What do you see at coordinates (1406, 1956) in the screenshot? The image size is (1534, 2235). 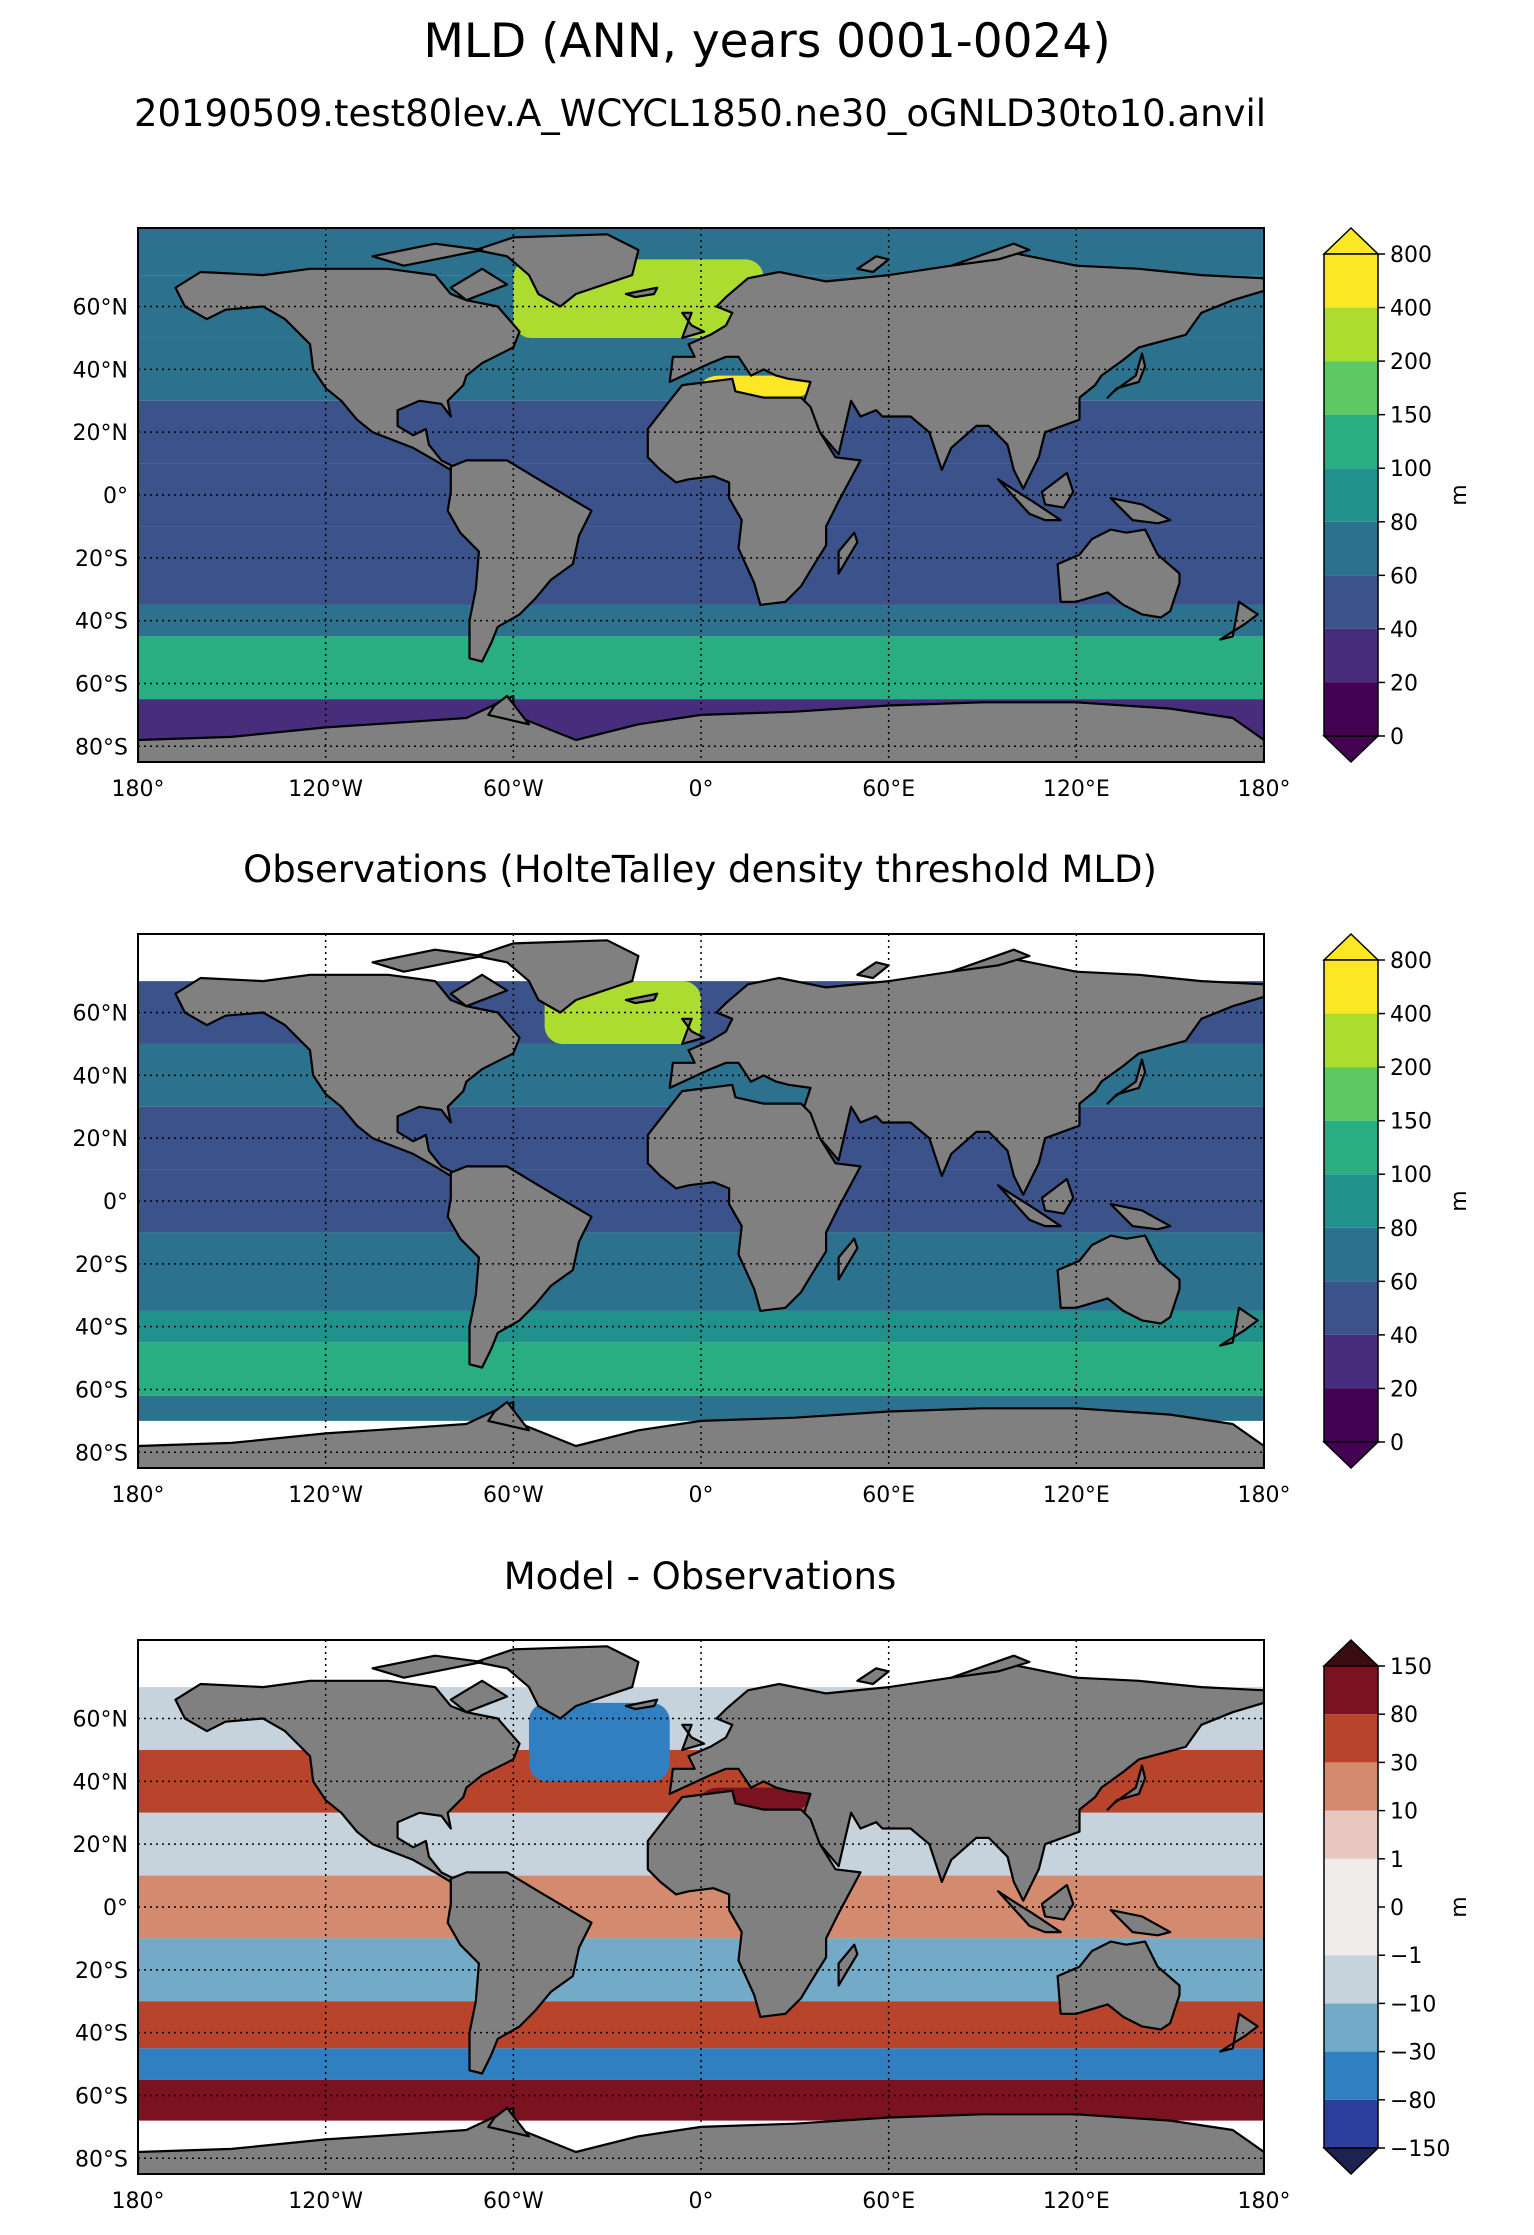 I see `colorbar-tick-label: −1` at bounding box center [1406, 1956].